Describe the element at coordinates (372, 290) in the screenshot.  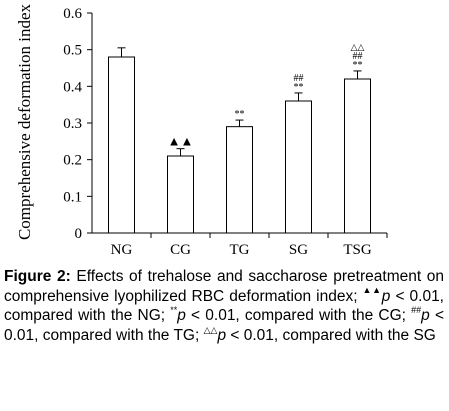
I see `caption-symbol-1: ▲▲` at that location.